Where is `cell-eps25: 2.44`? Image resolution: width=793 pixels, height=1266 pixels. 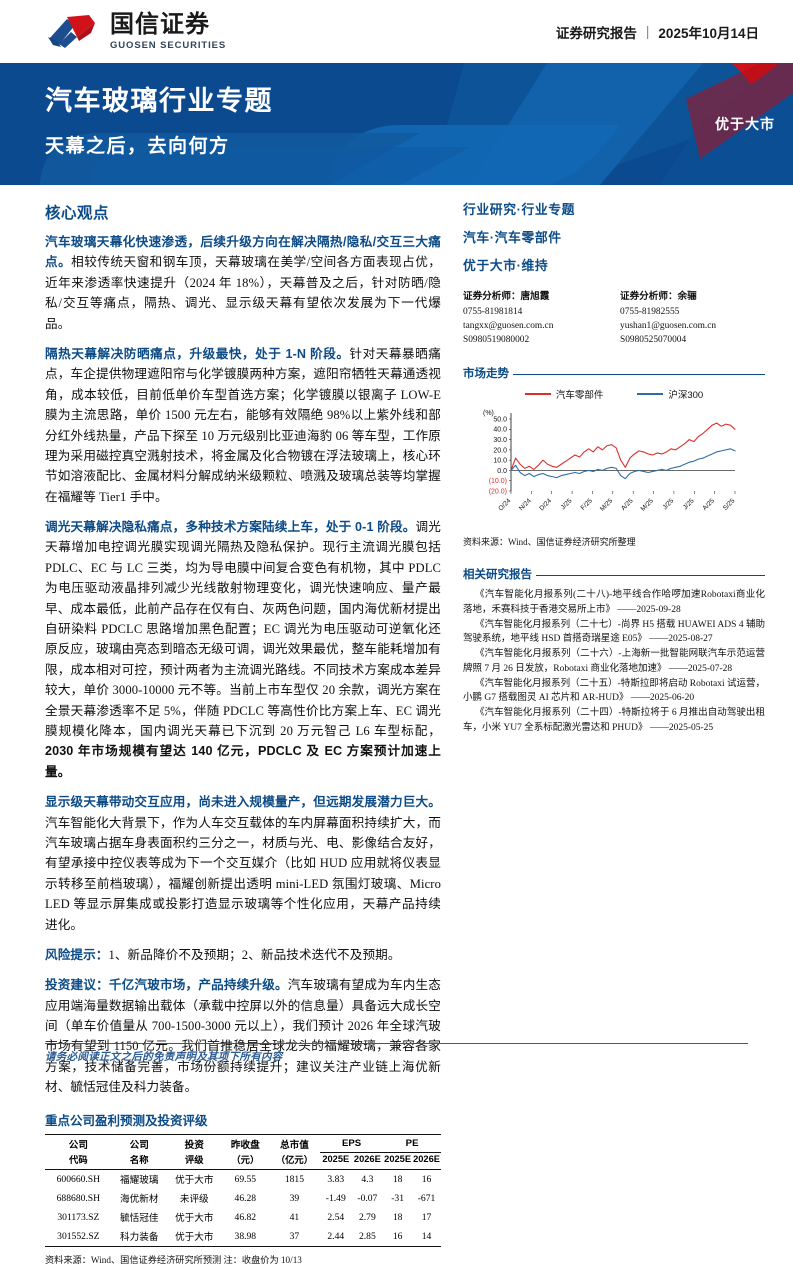
cell-eps25: 2.44 is located at coordinates (335, 1236).